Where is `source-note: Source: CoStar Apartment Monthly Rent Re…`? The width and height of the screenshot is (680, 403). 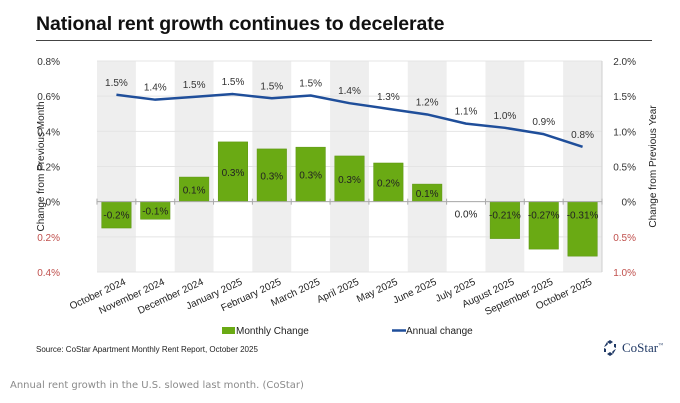
source-note: Source: CoStar Apartment Monthly Rent Re… is located at coordinates (147, 349).